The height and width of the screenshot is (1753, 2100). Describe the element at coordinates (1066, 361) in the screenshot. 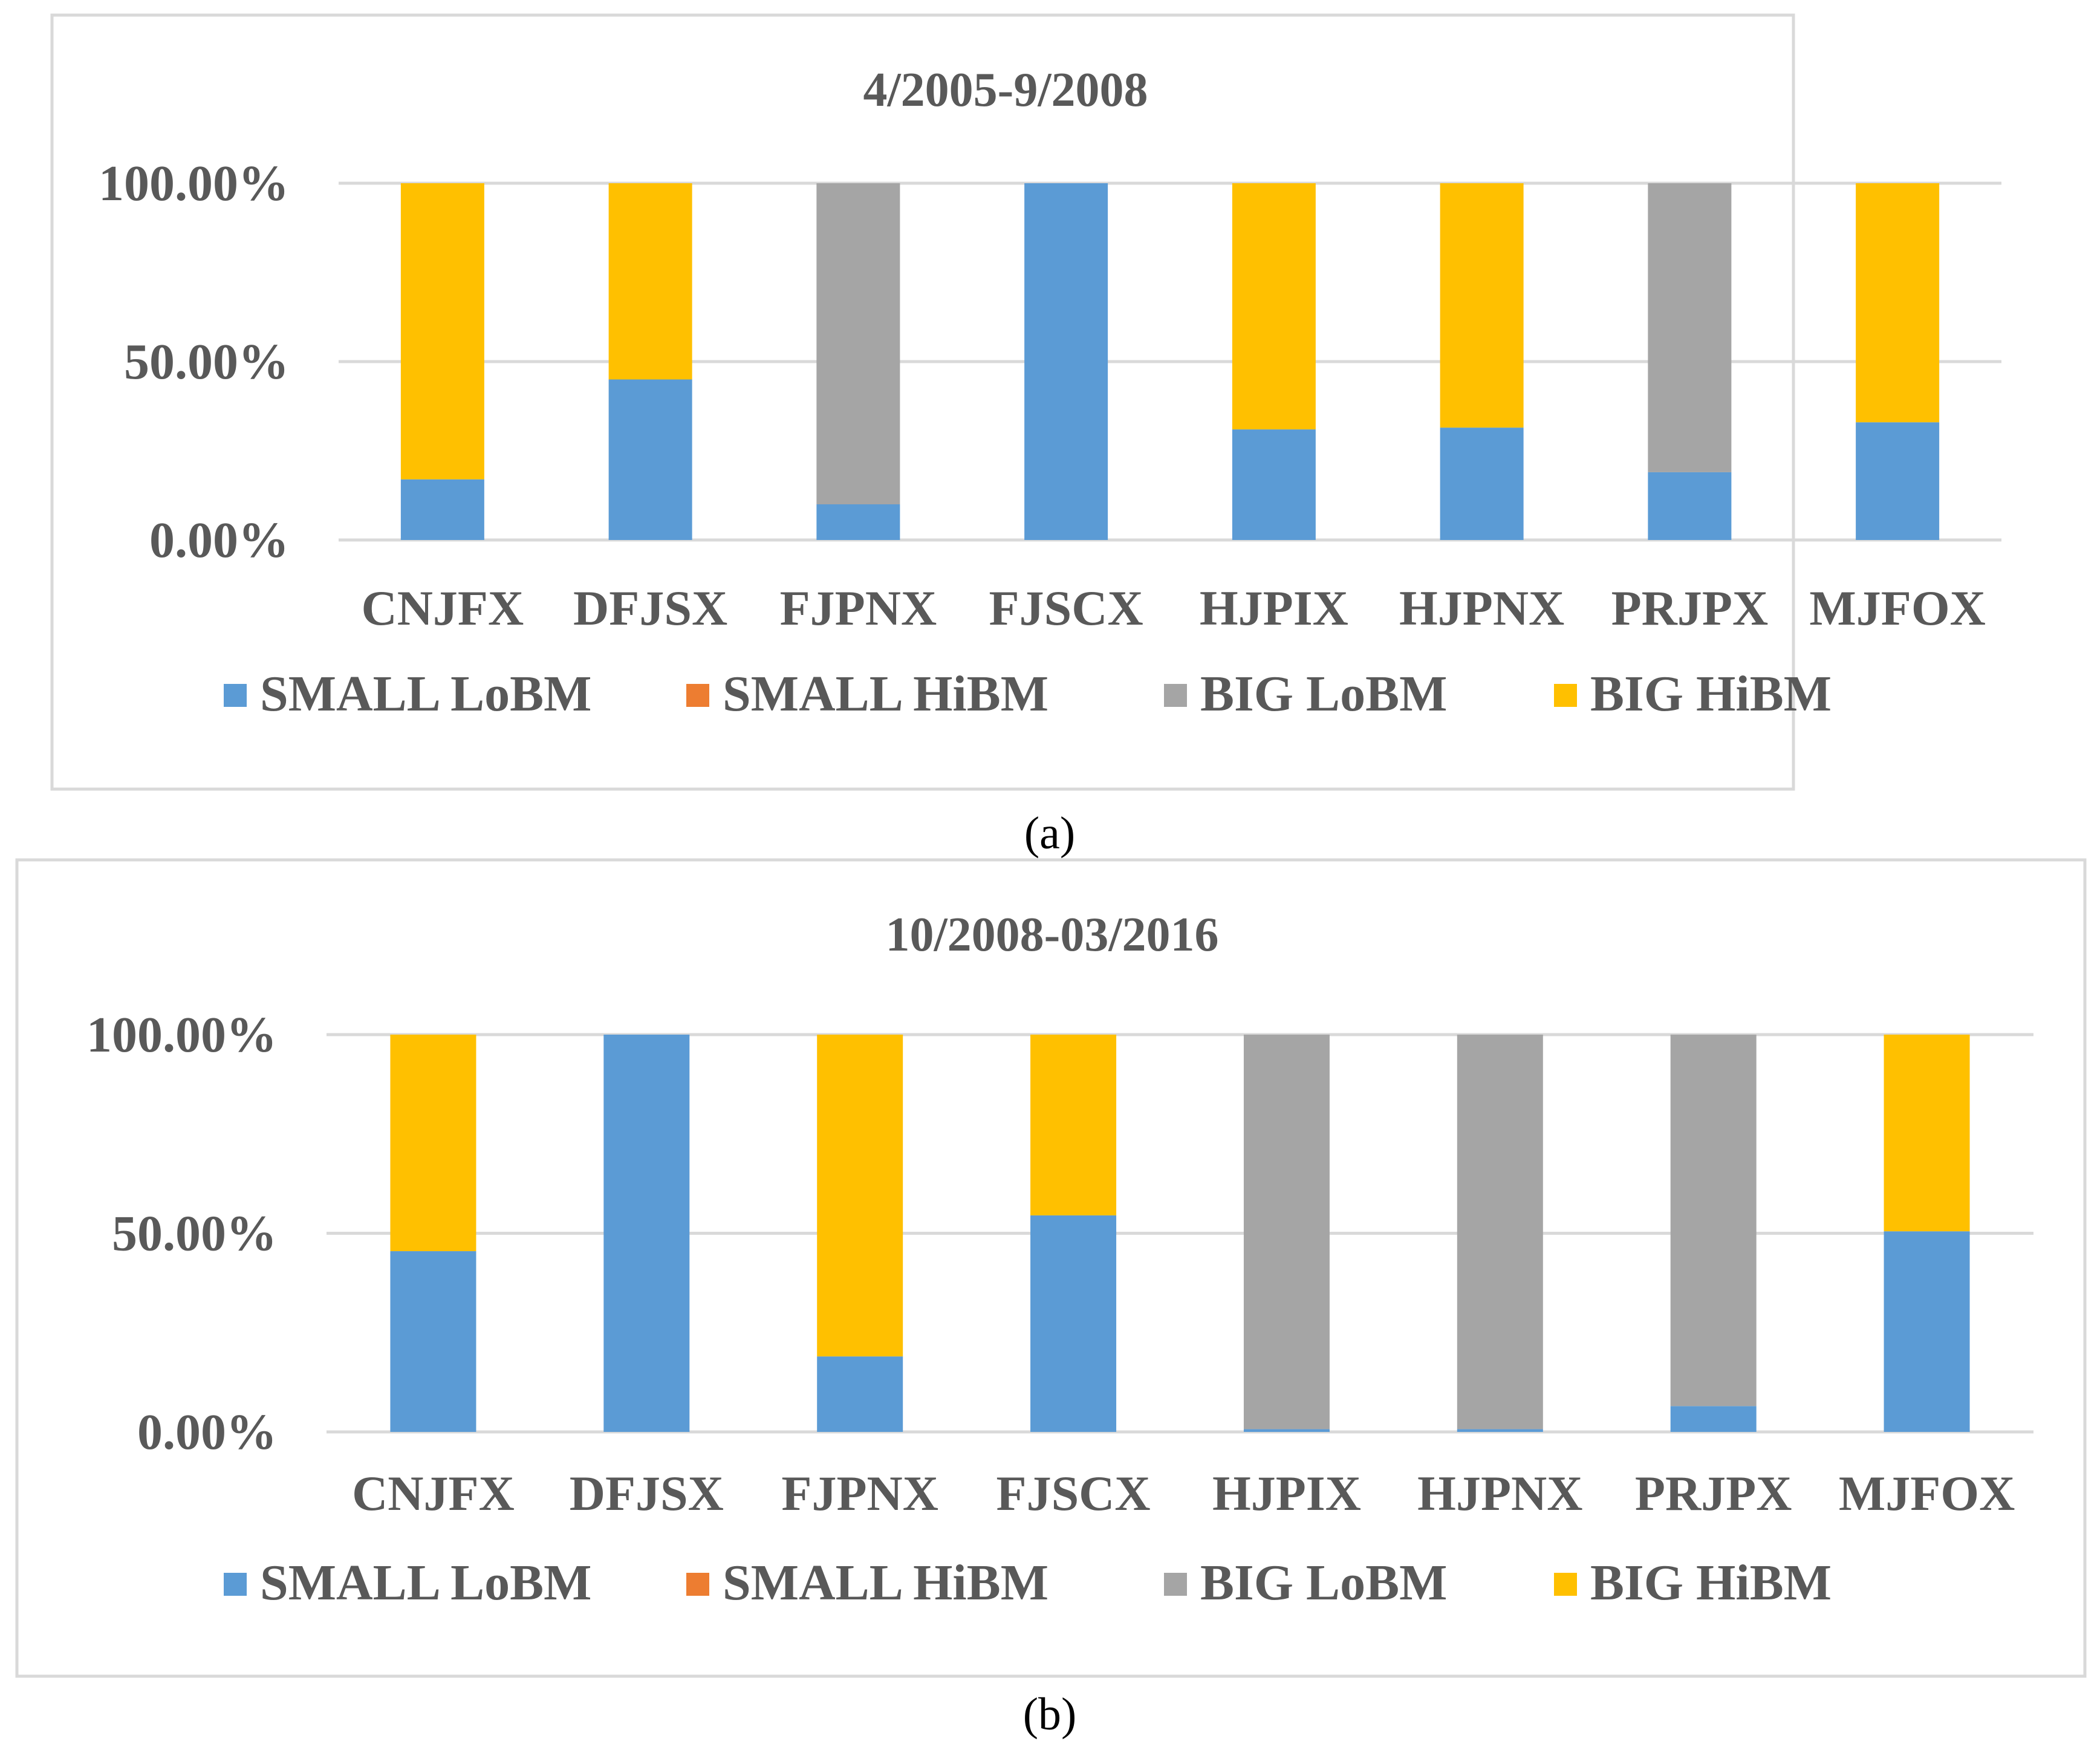

I see `chart-a-bar-fjscx-small-lobm` at that location.